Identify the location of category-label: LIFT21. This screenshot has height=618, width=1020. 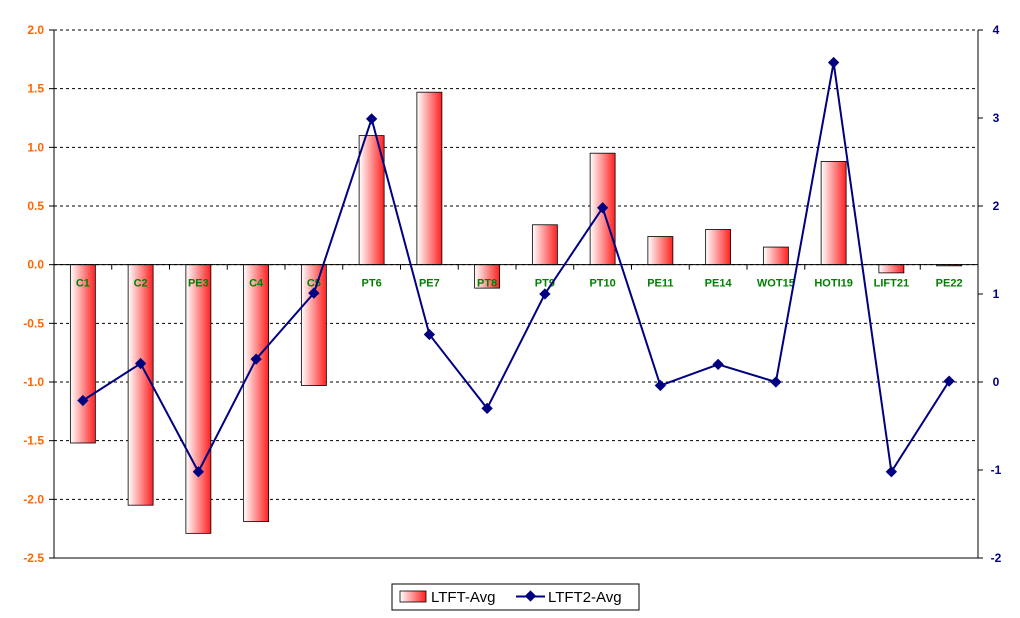
(891, 284).